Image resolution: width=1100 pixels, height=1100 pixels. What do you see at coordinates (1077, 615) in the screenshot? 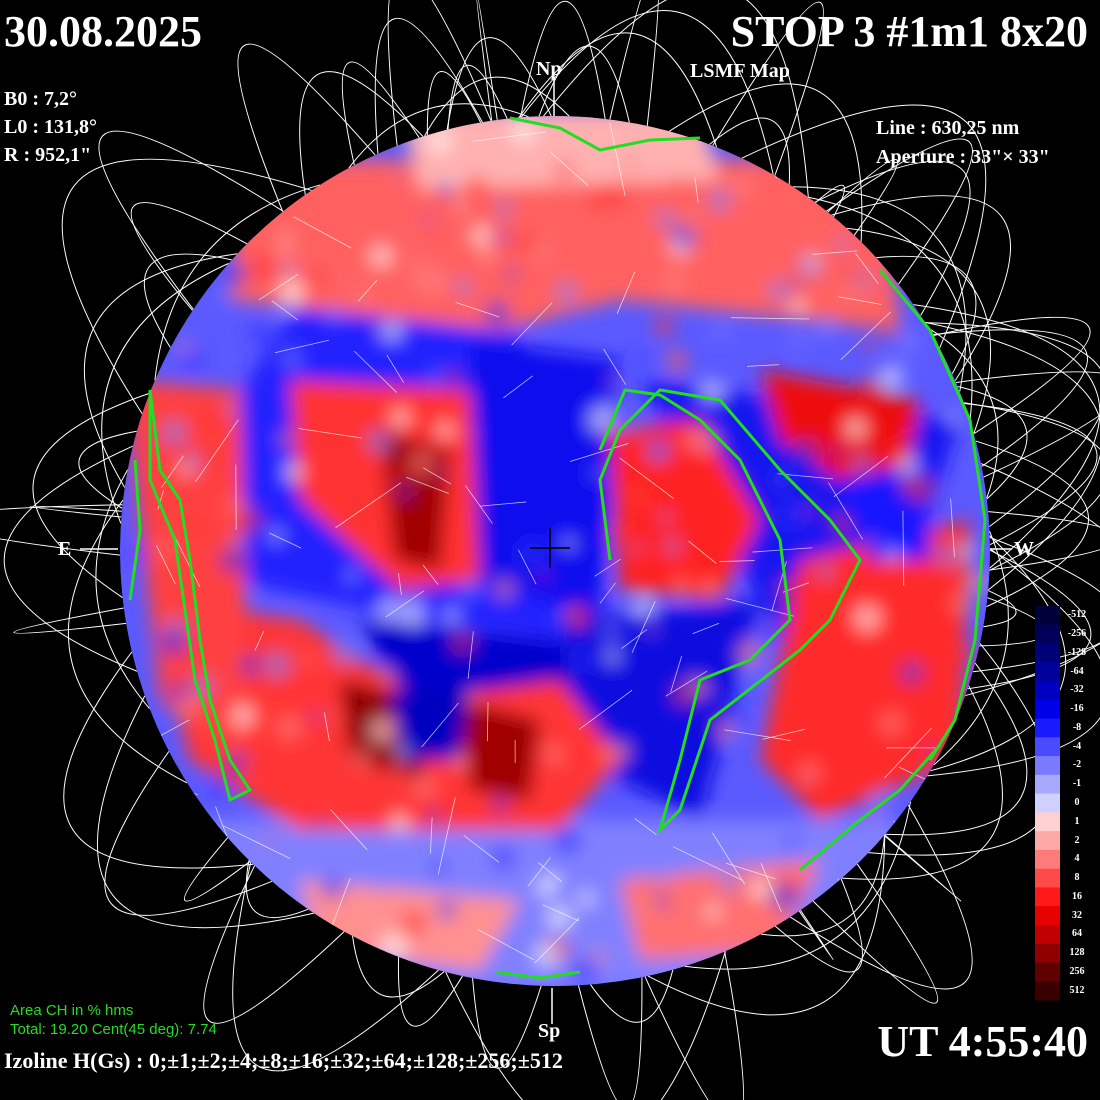
I see `colorbar-label: -512` at bounding box center [1077, 615].